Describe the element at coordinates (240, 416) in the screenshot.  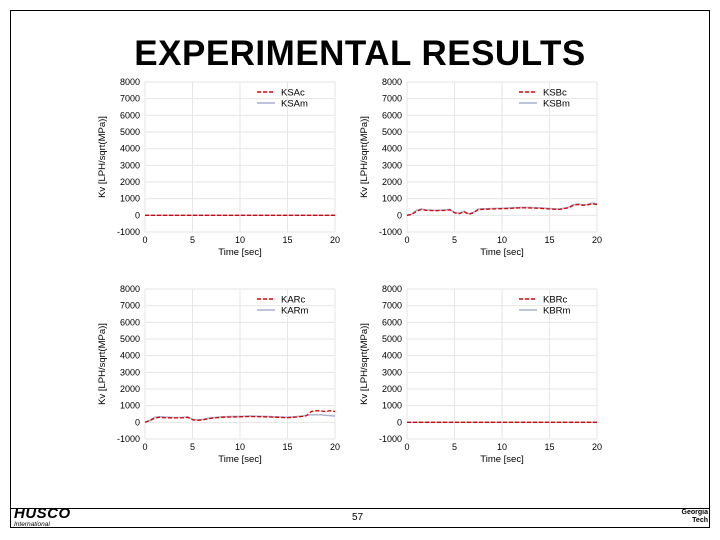
I see `series-line-karc` at that location.